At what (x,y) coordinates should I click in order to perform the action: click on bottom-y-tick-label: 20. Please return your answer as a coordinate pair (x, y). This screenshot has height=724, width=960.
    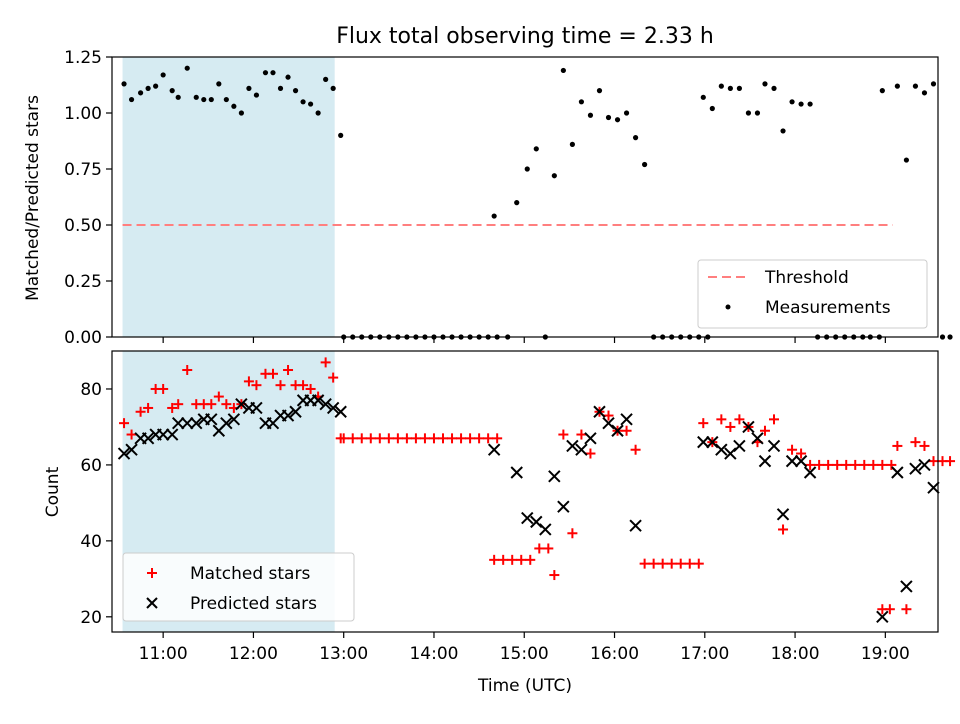
    Looking at the image, I should click on (91, 618).